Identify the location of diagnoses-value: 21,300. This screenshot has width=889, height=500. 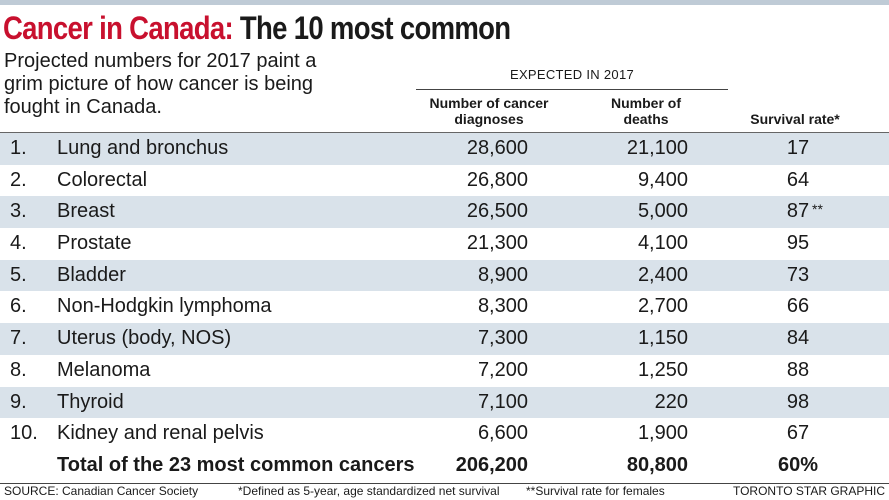
(497, 243).